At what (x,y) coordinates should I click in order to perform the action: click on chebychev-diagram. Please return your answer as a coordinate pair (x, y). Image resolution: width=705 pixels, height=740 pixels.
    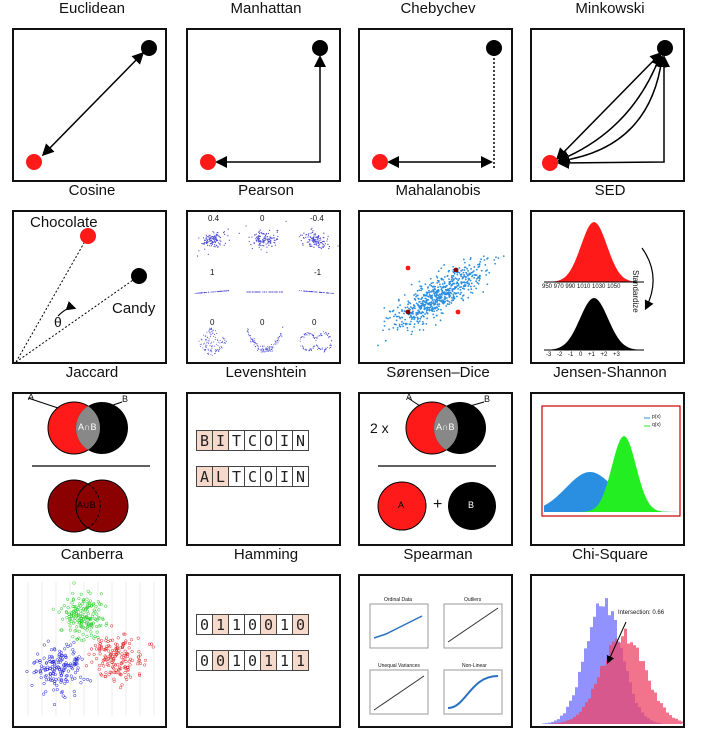
    Looking at the image, I should click on (435, 105).